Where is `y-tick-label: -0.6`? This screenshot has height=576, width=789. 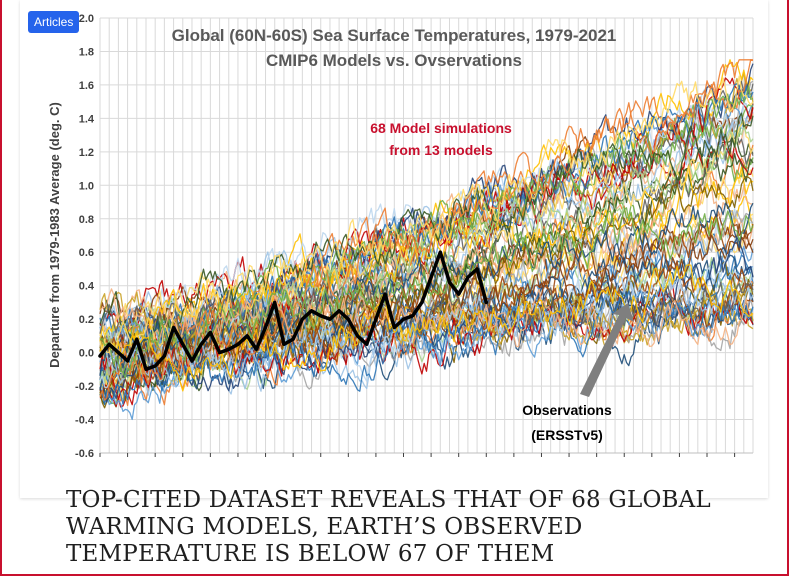
y-tick-label: -0.6 is located at coordinates (84, 454).